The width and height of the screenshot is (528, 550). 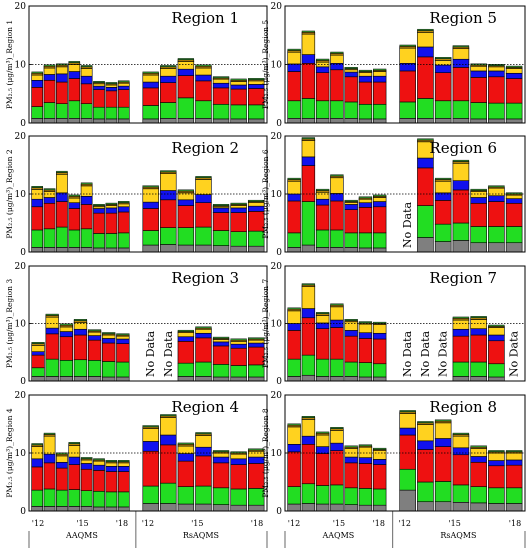 What do you see at coordinates (9, 193) in the screenshot?
I see `y-axis-label: PM₂.₅ (μg/m³)_Region 2` at bounding box center [9, 193].